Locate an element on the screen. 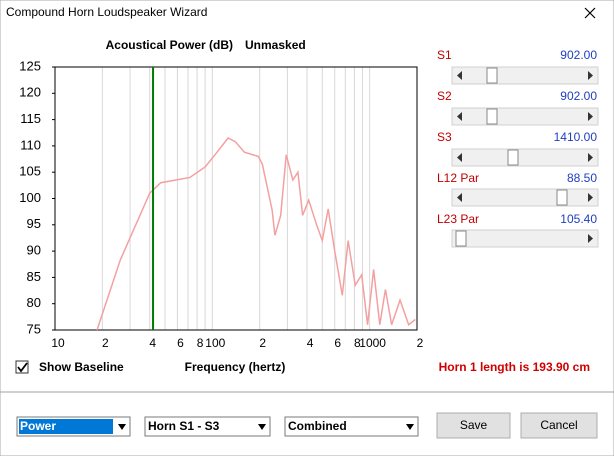  close-button is located at coordinates (590, 13).